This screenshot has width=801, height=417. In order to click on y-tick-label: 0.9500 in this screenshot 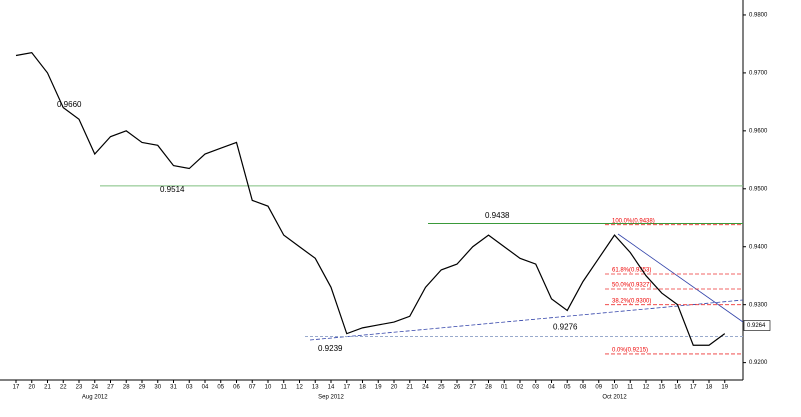, I will do `click(758, 189)`.